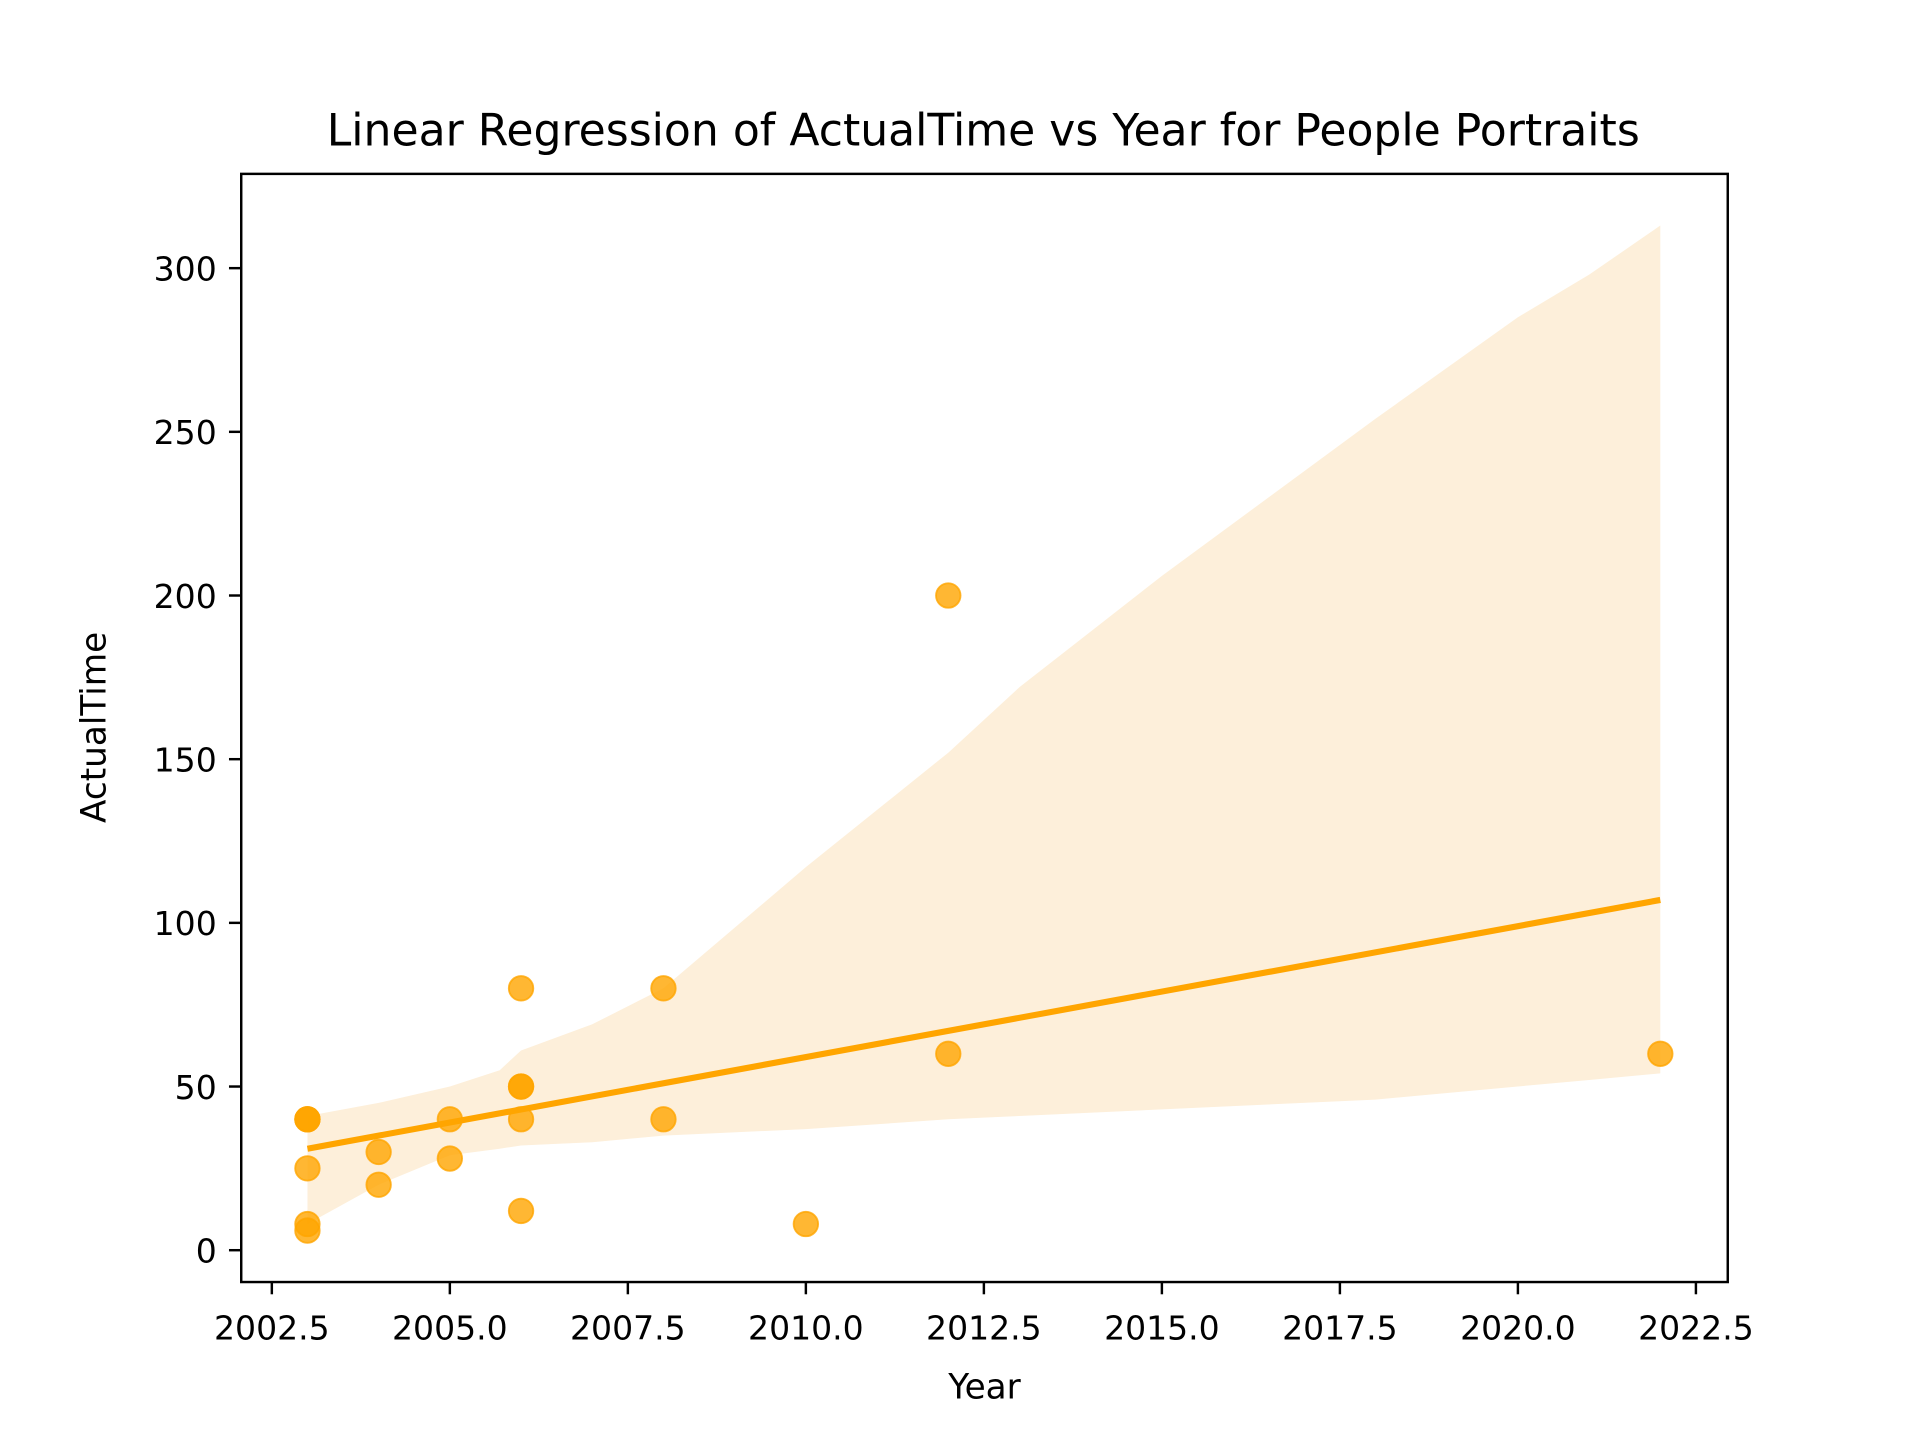  I want to click on y-tick-label: 100, so click(185, 923).